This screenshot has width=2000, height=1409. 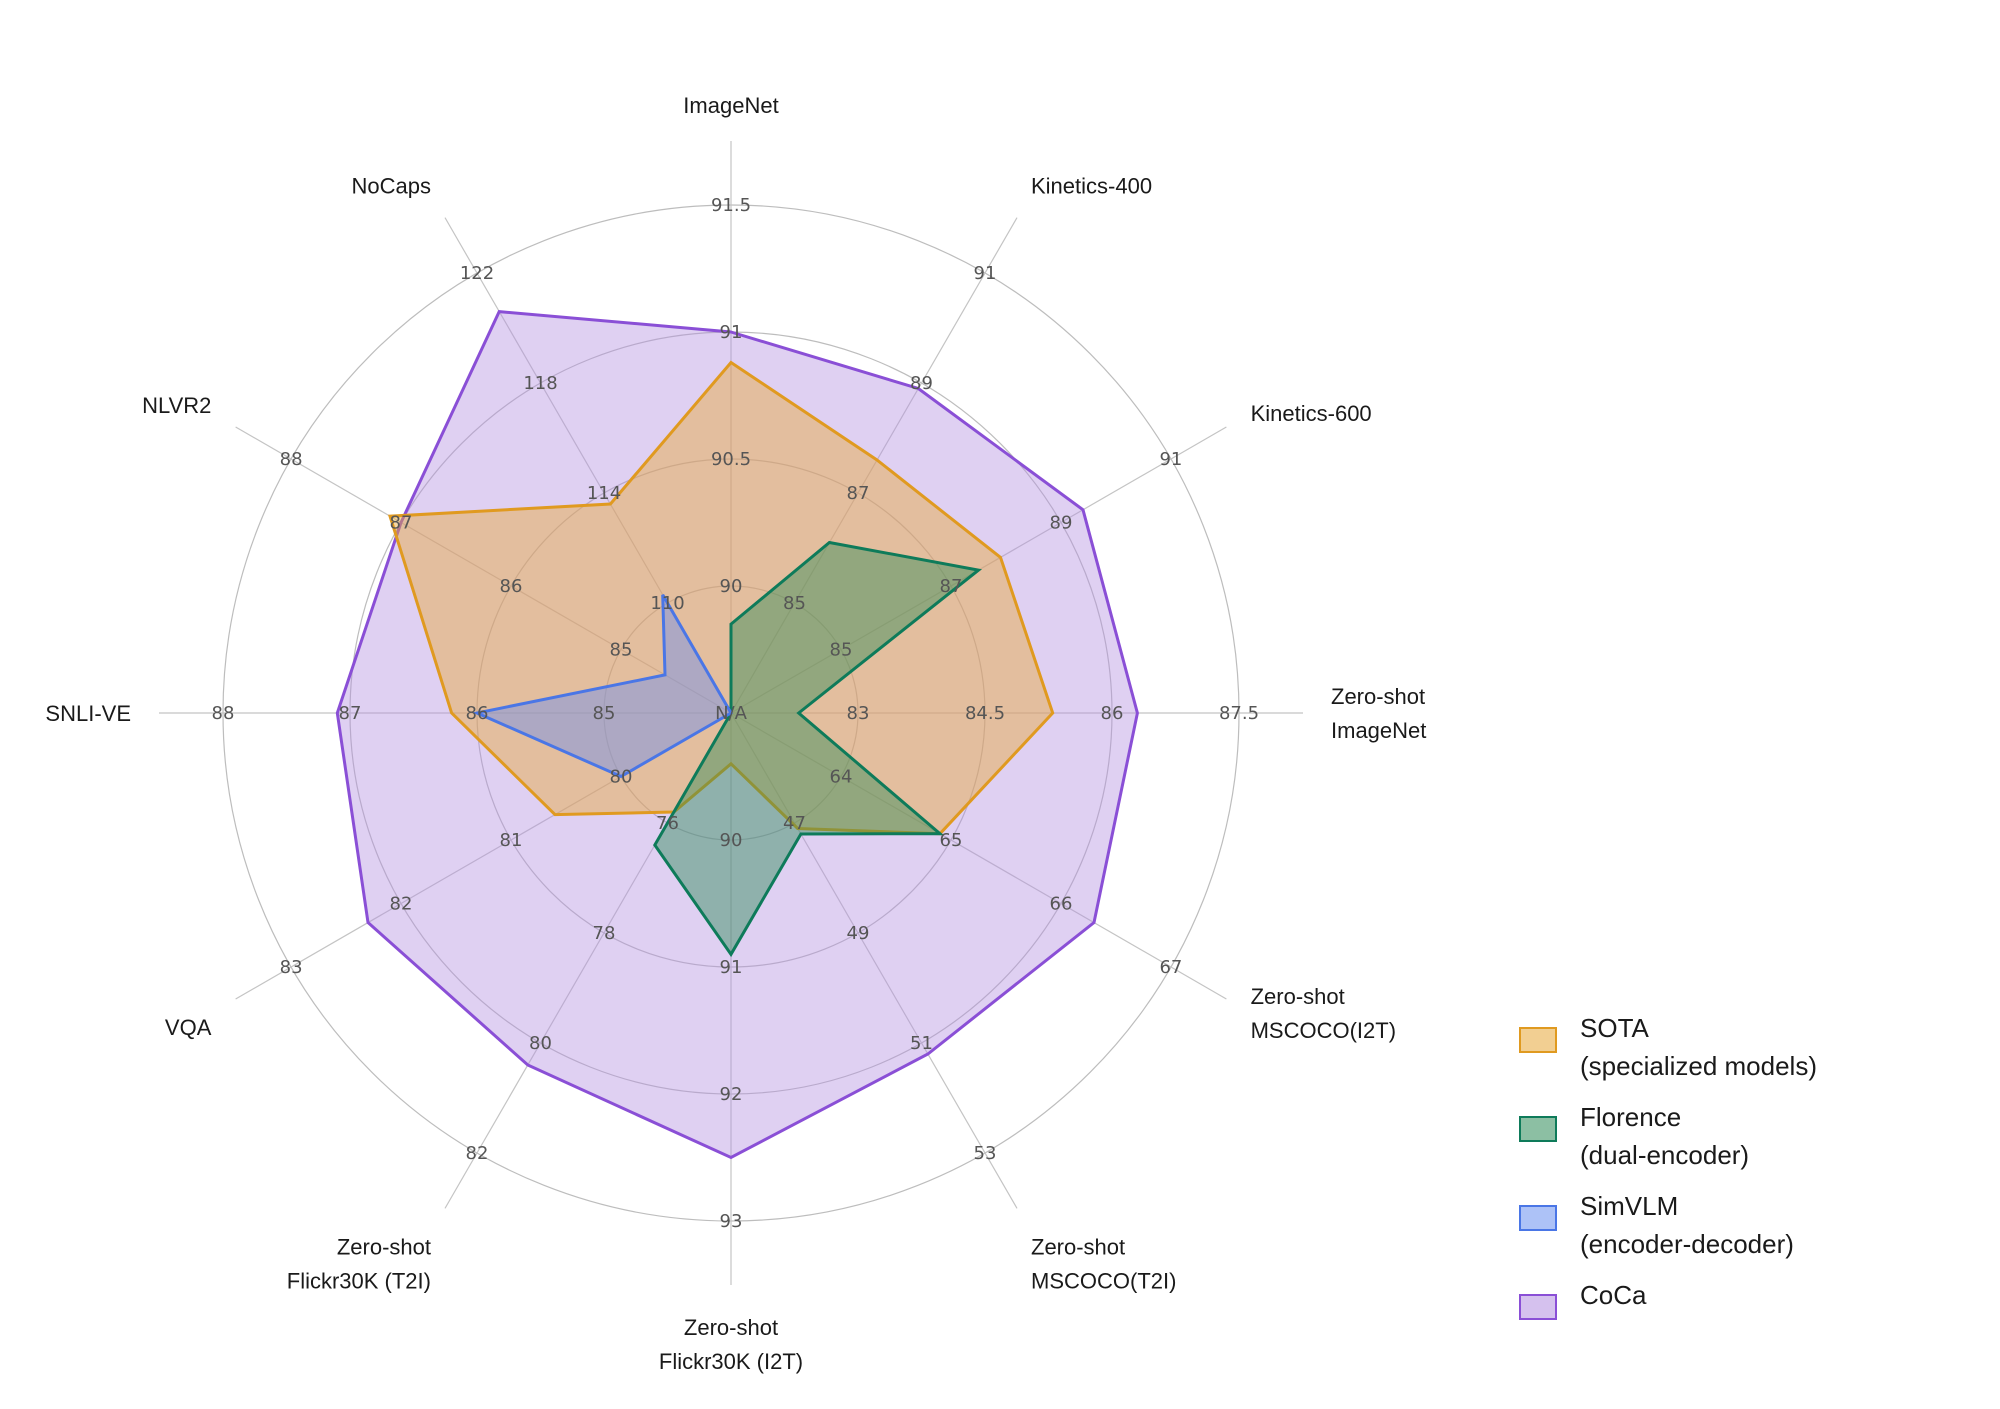 What do you see at coordinates (1687, 1225) in the screenshot?
I see `legend-label-simvlm: SimVLM (encoder-decoder)` at bounding box center [1687, 1225].